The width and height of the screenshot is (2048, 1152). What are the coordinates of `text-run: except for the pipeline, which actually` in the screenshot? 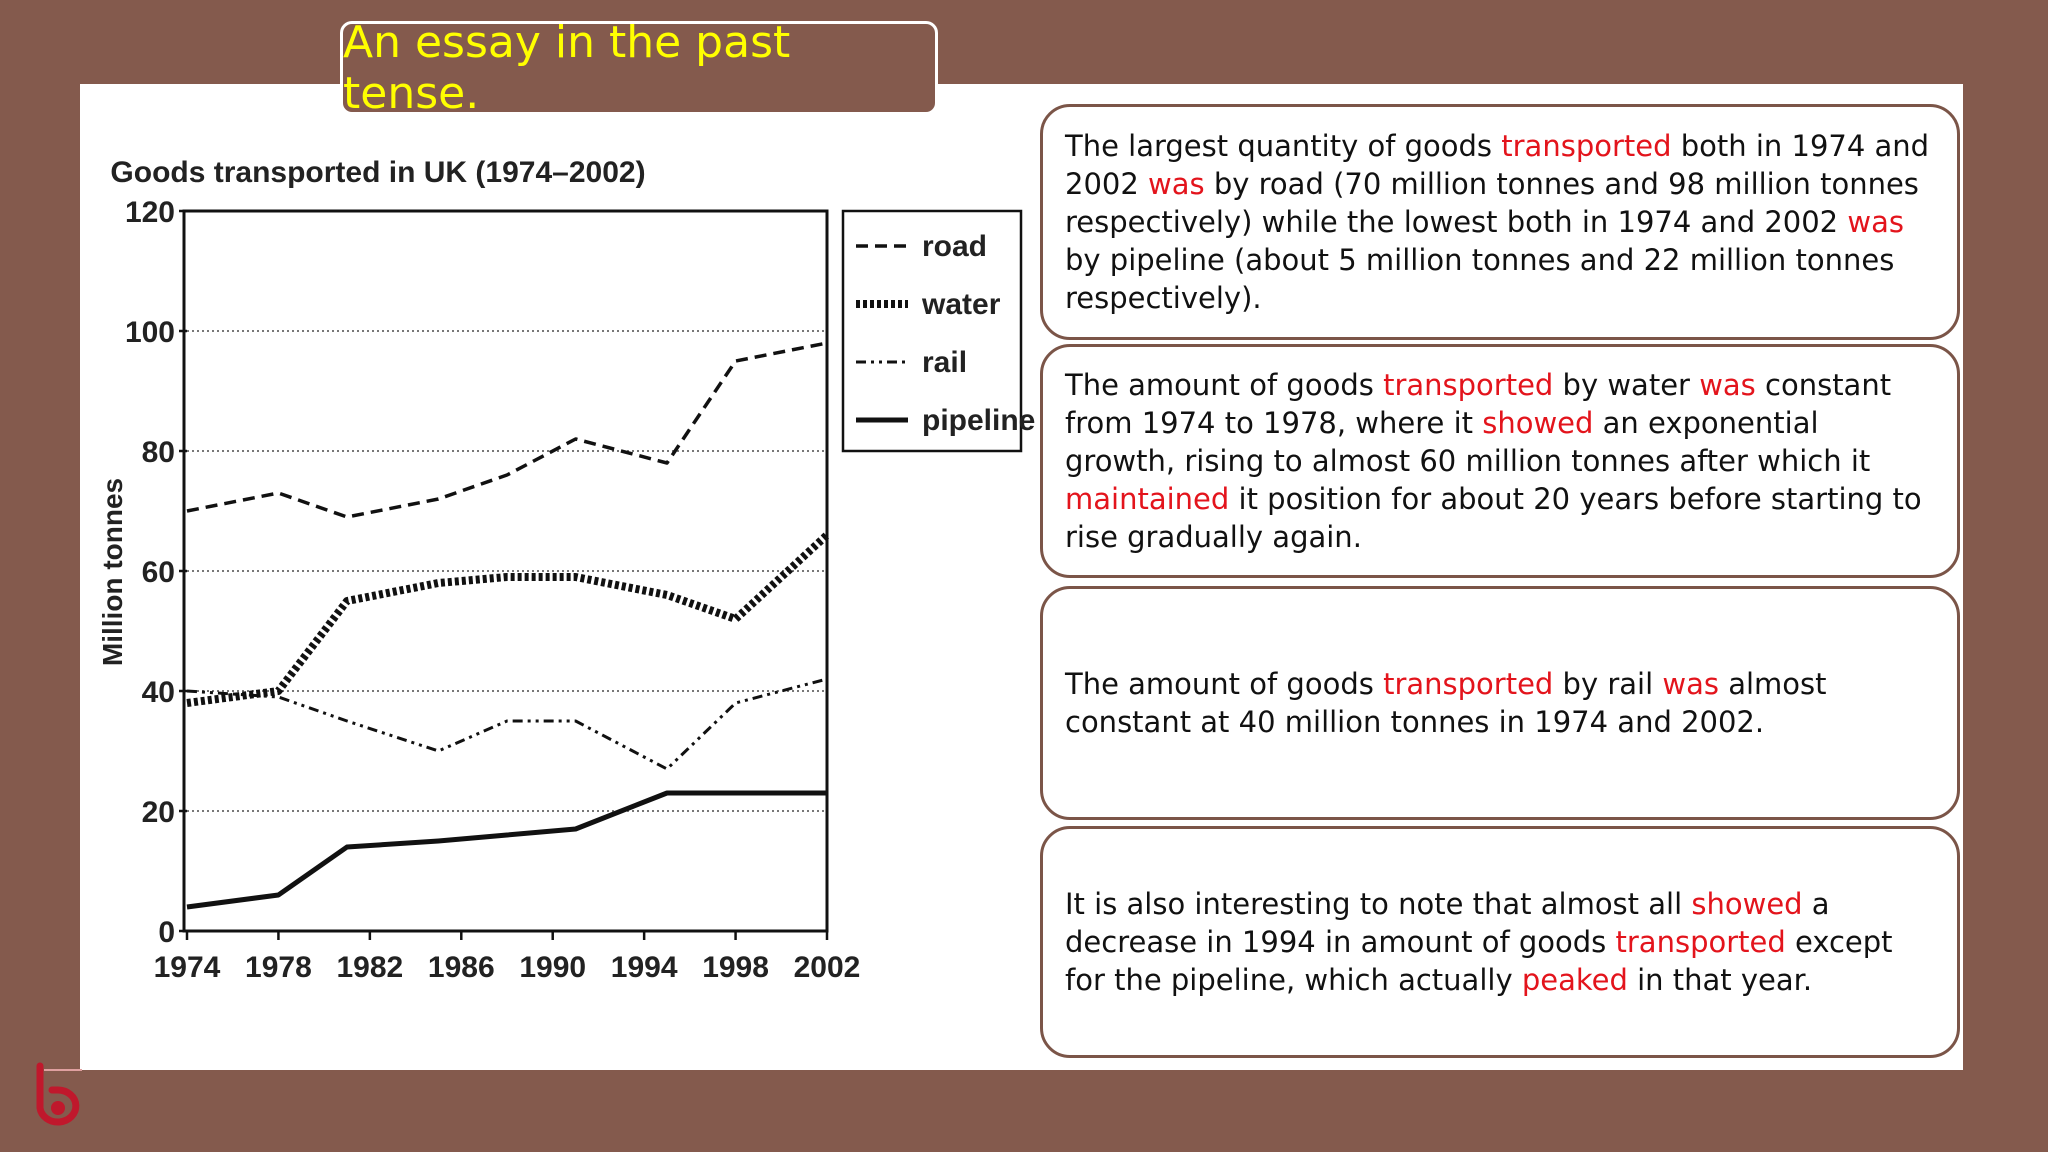 It's located at (1479, 961).